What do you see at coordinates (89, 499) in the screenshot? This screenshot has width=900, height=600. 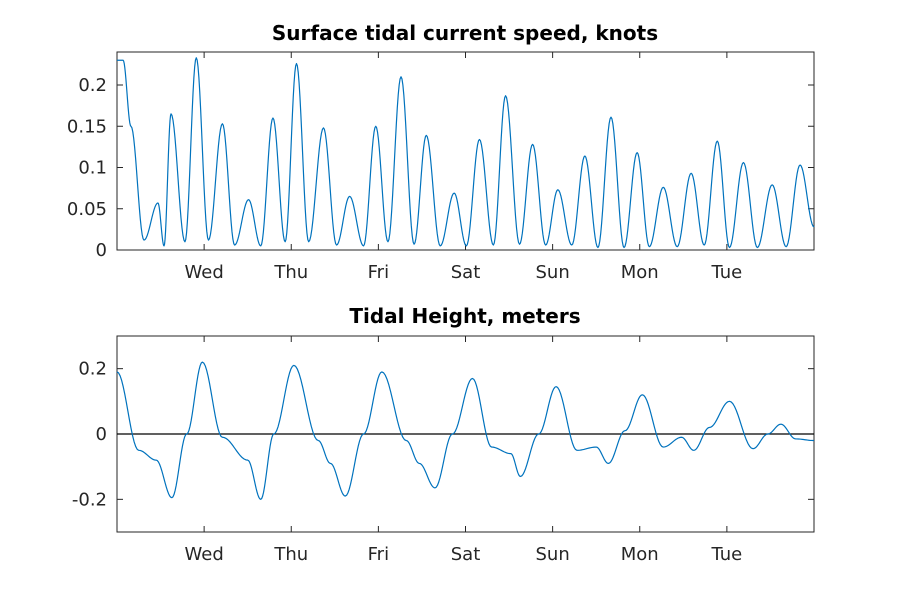 I see `y-tick-label: -0.2` at bounding box center [89, 499].